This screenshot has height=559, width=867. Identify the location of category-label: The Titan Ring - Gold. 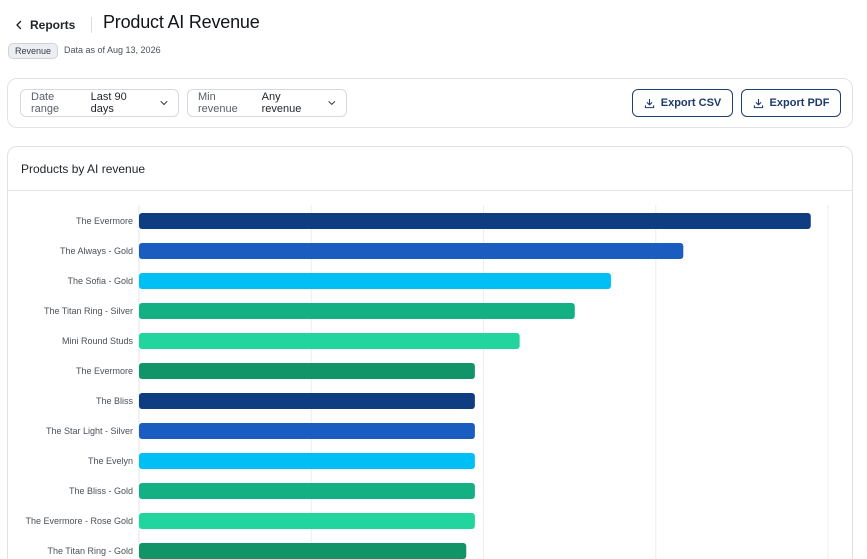
(90, 551).